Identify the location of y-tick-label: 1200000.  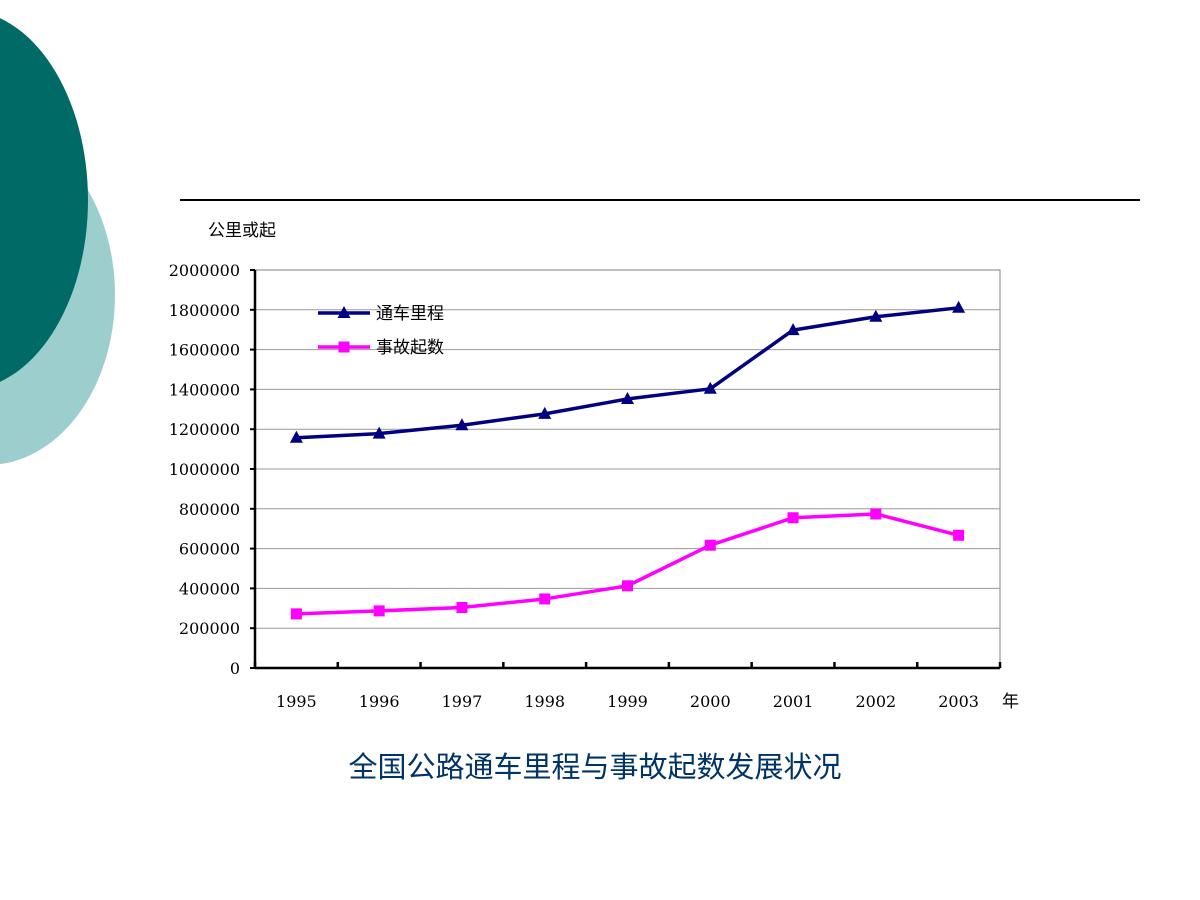
(204, 429).